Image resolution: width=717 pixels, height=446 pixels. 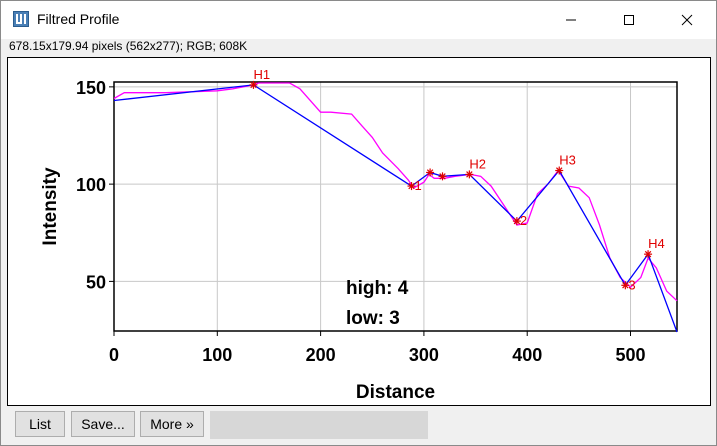 I want to click on maximize-icon, so click(x=629, y=20).